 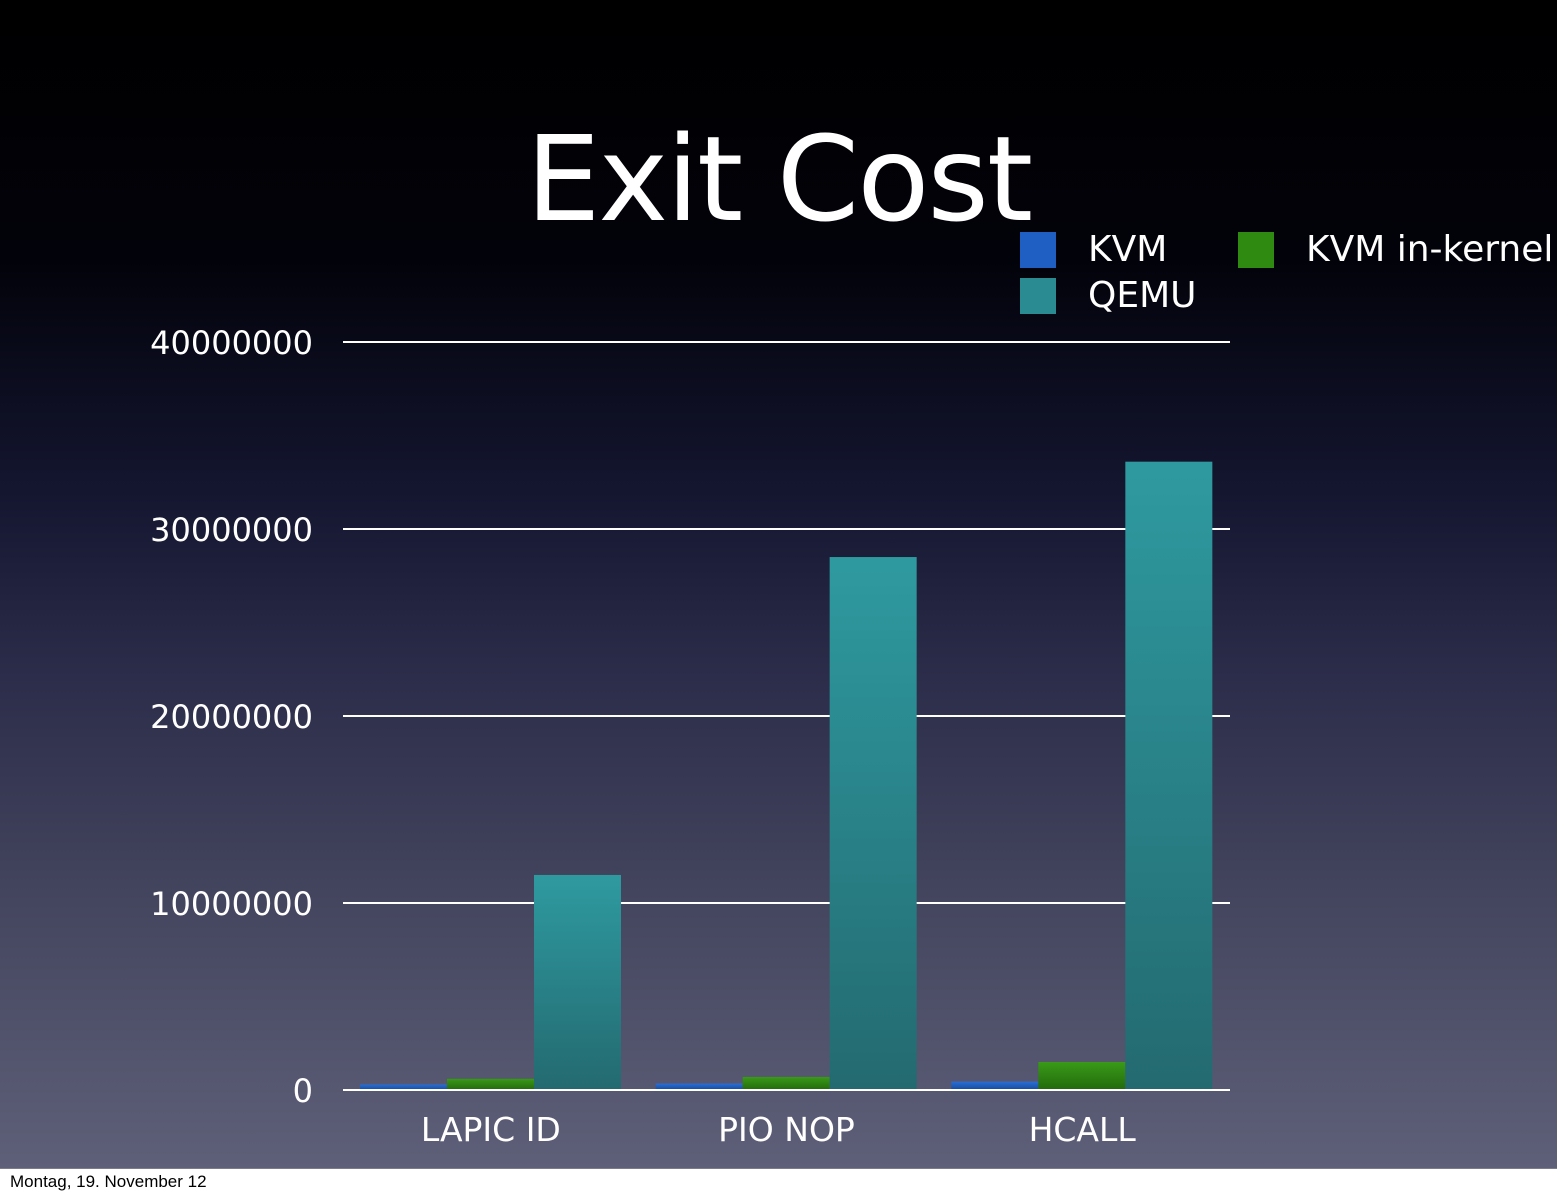 What do you see at coordinates (231, 343) in the screenshot?
I see `y-tick-label: 40000000` at bounding box center [231, 343].